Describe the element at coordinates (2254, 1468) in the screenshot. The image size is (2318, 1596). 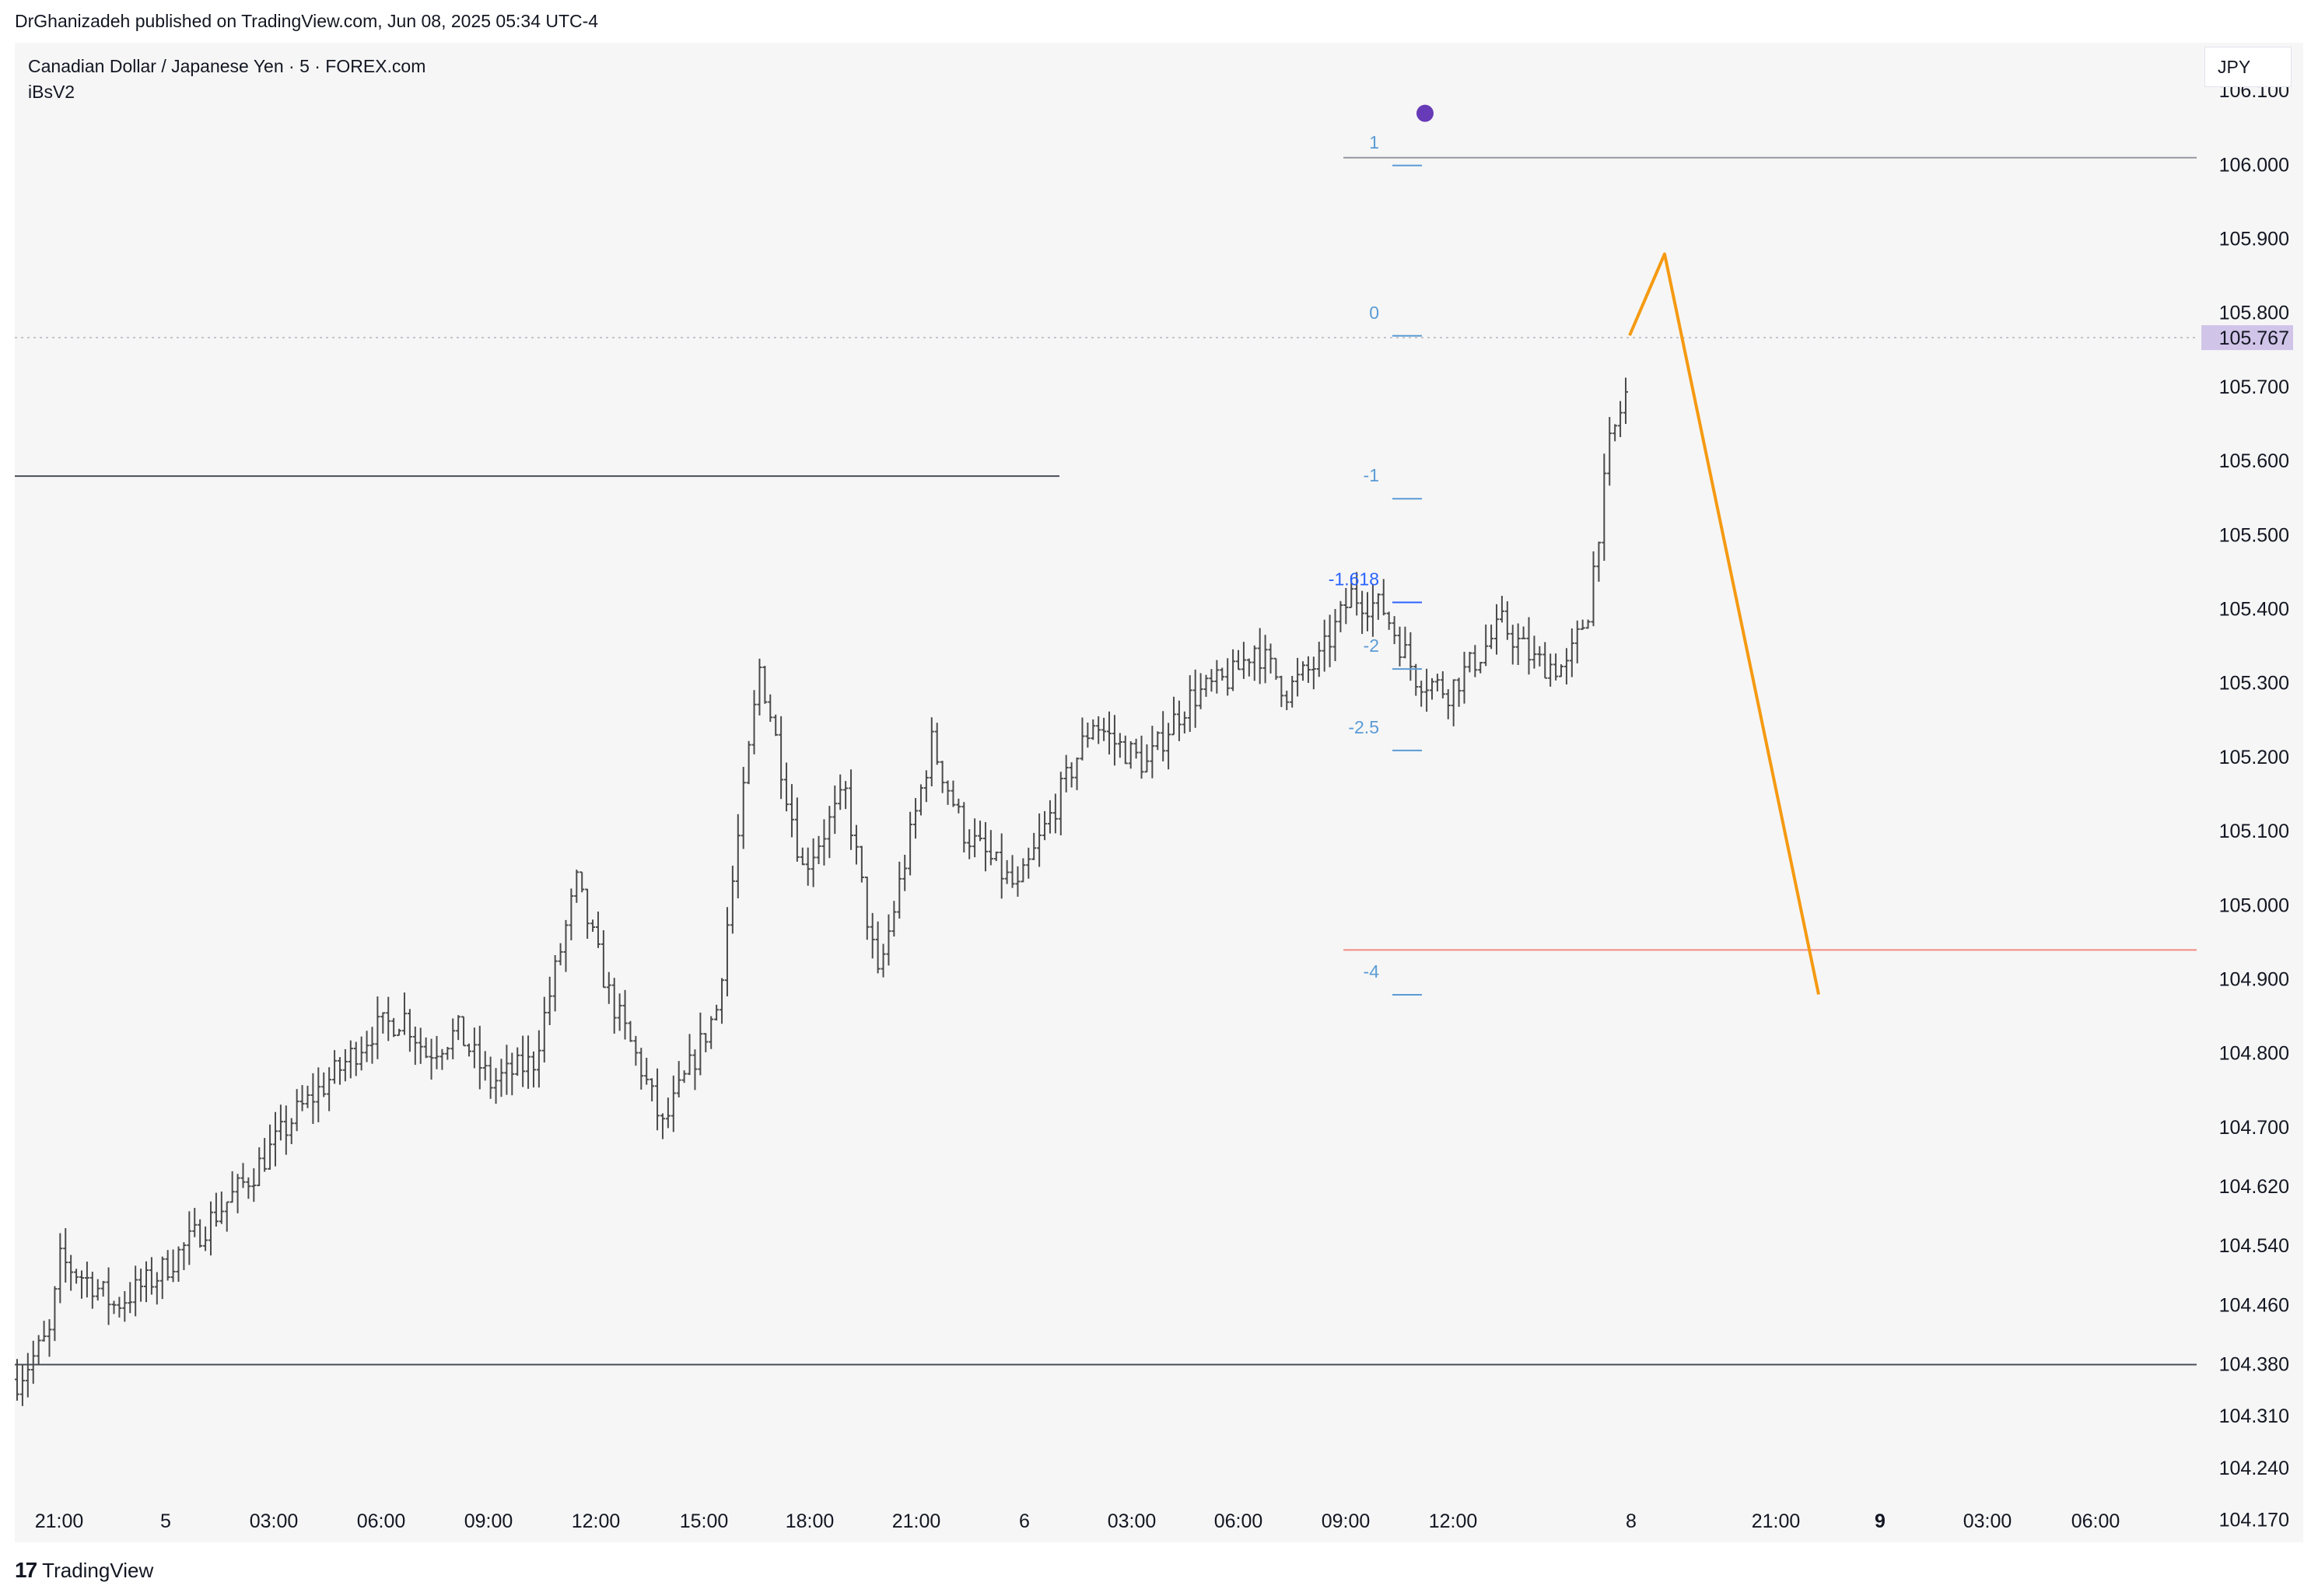
I see `price-axis-label: 104.240` at that location.